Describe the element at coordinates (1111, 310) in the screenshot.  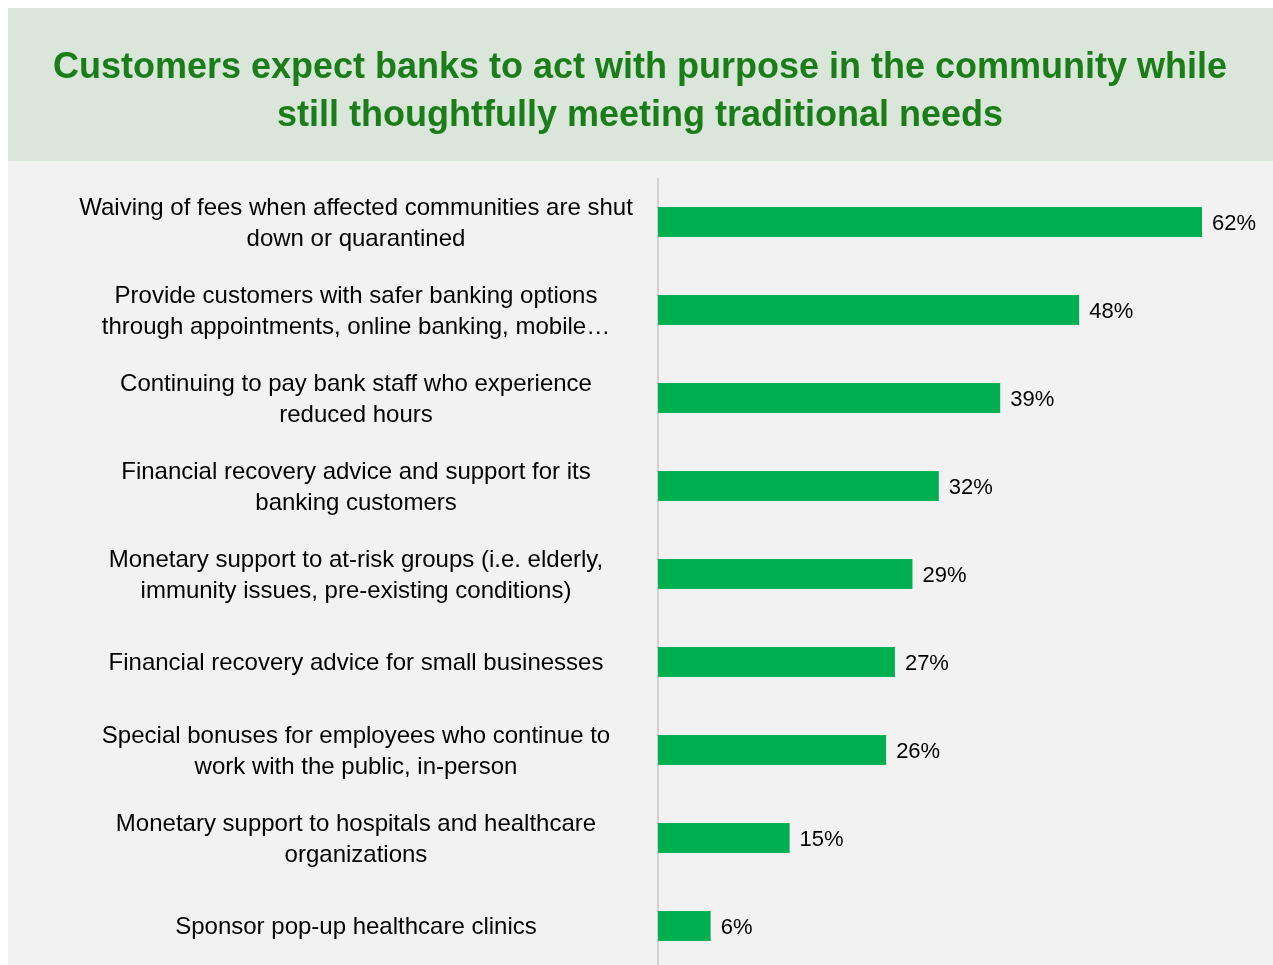
I see `data-label: 48%` at that location.